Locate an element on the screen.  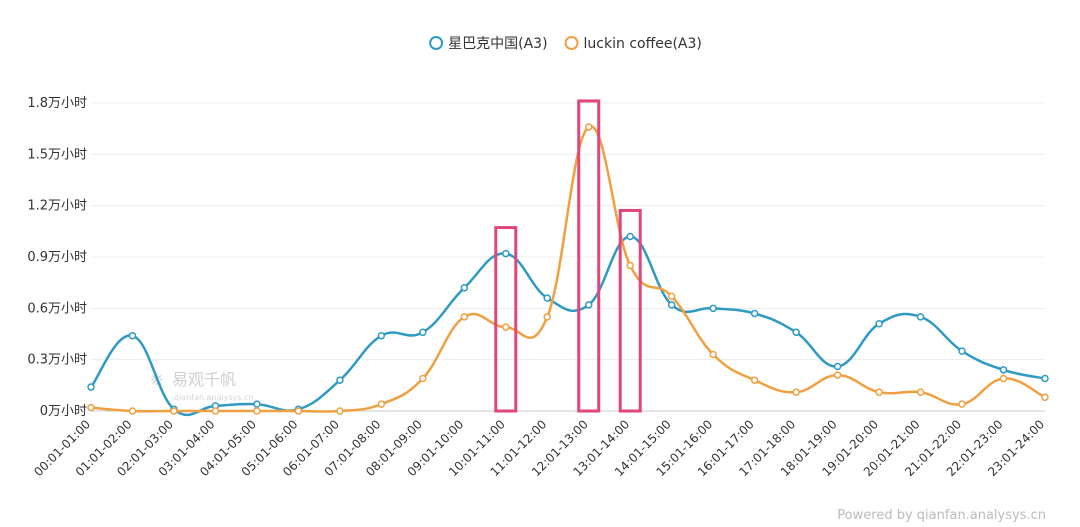
highlight-boxes is located at coordinates (568, 256).